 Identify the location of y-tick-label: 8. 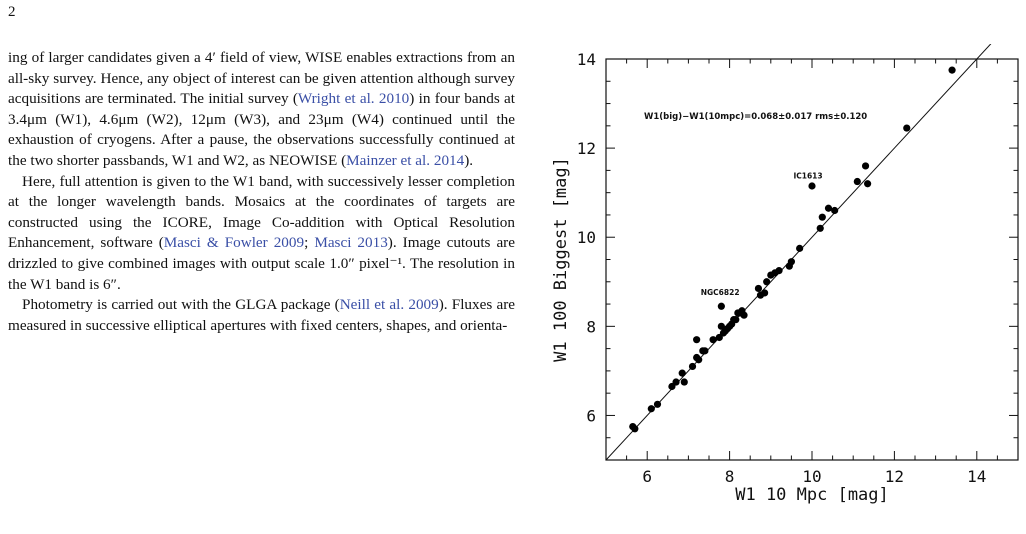
(591, 326).